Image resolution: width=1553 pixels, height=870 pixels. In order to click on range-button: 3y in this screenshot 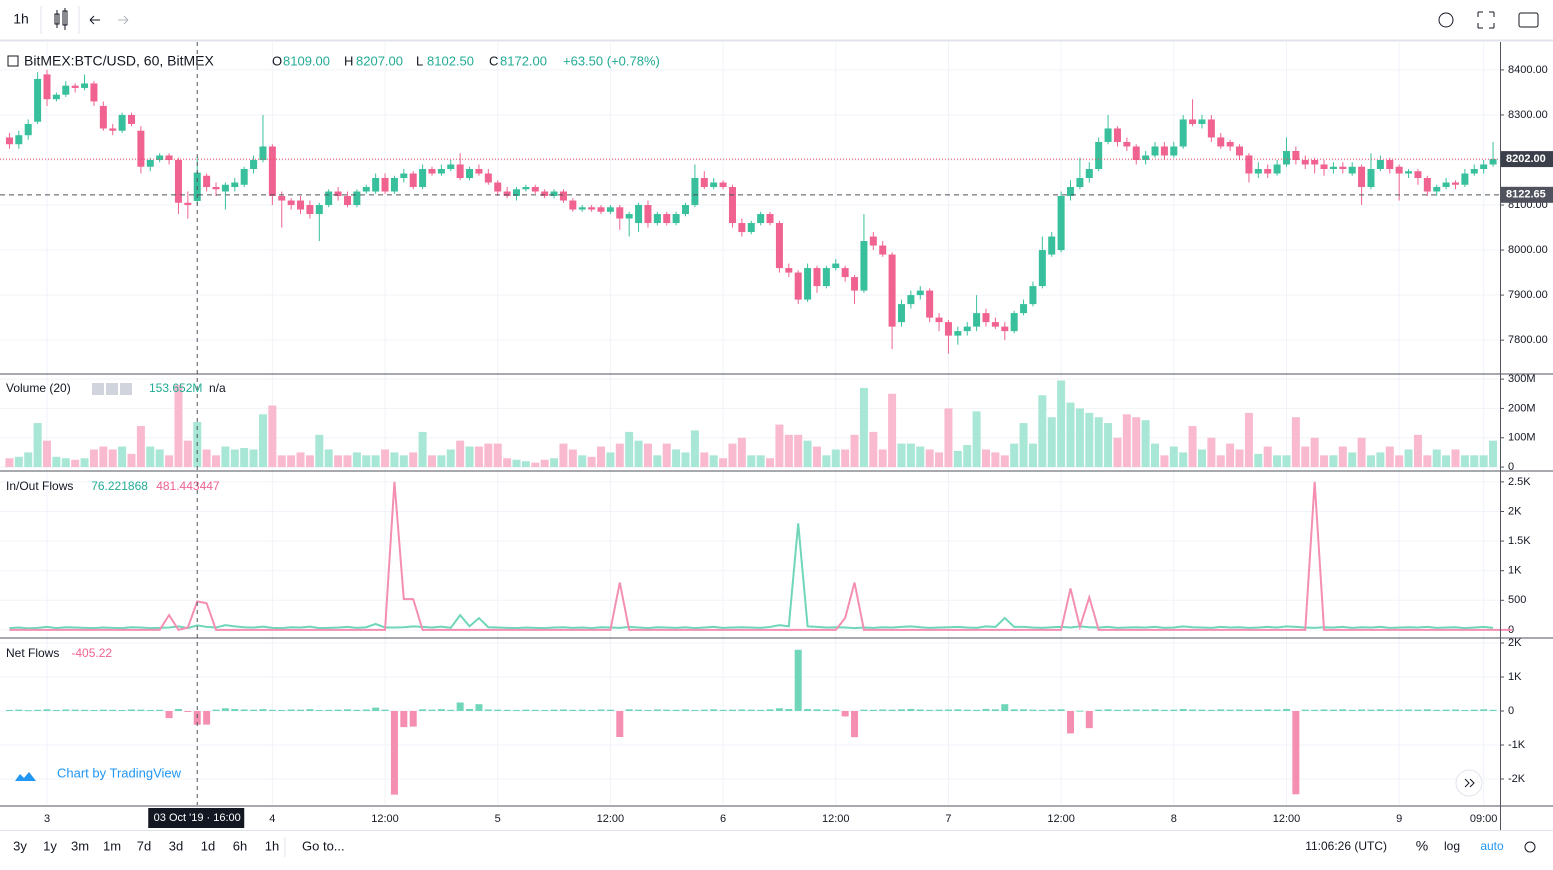, I will do `click(20, 845)`.